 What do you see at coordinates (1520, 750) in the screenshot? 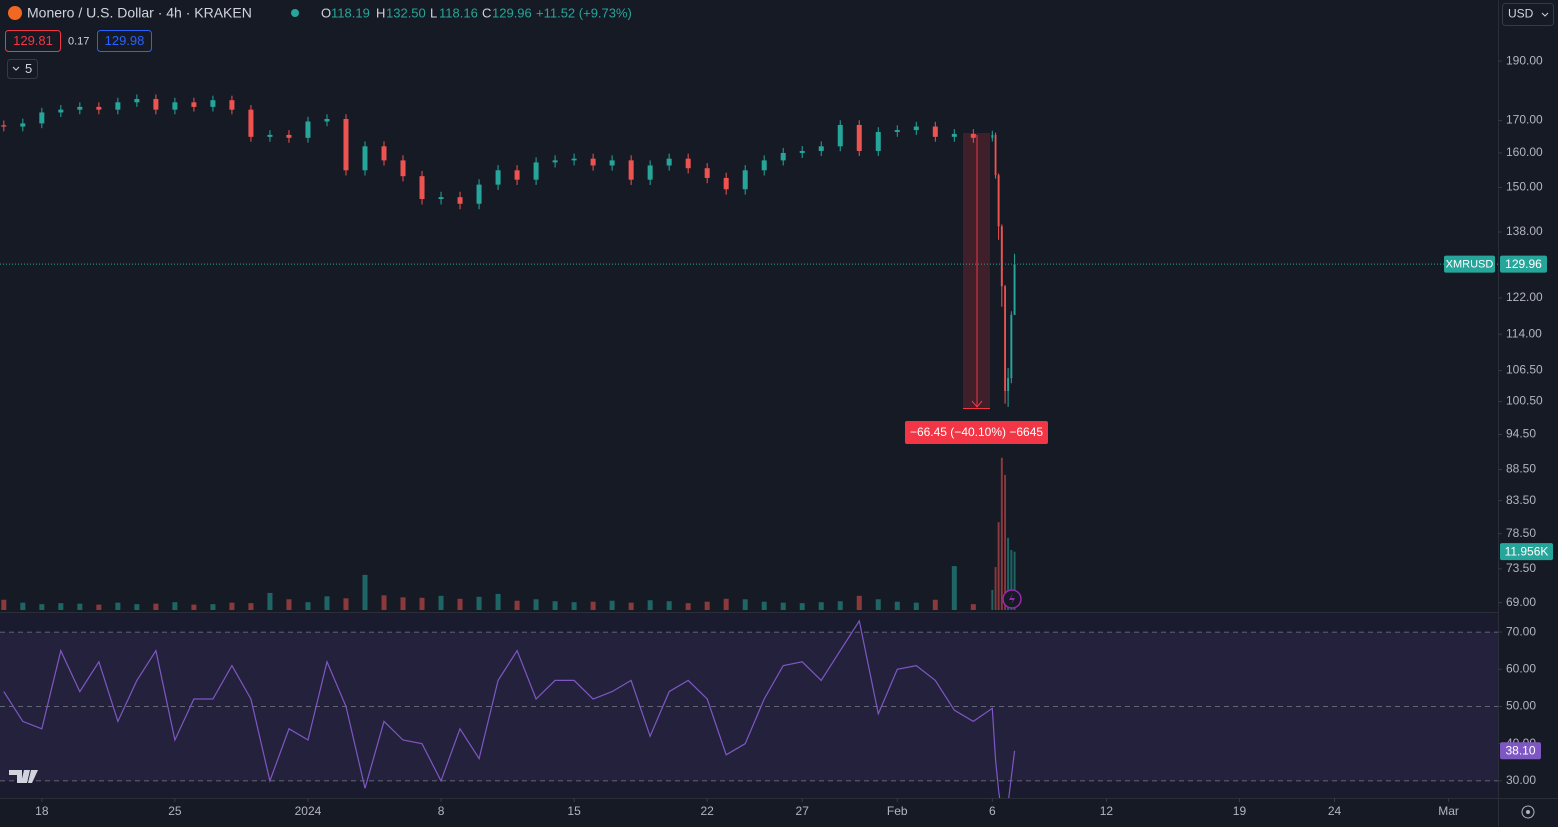
I see `rsi-label: 38.10` at bounding box center [1520, 750].